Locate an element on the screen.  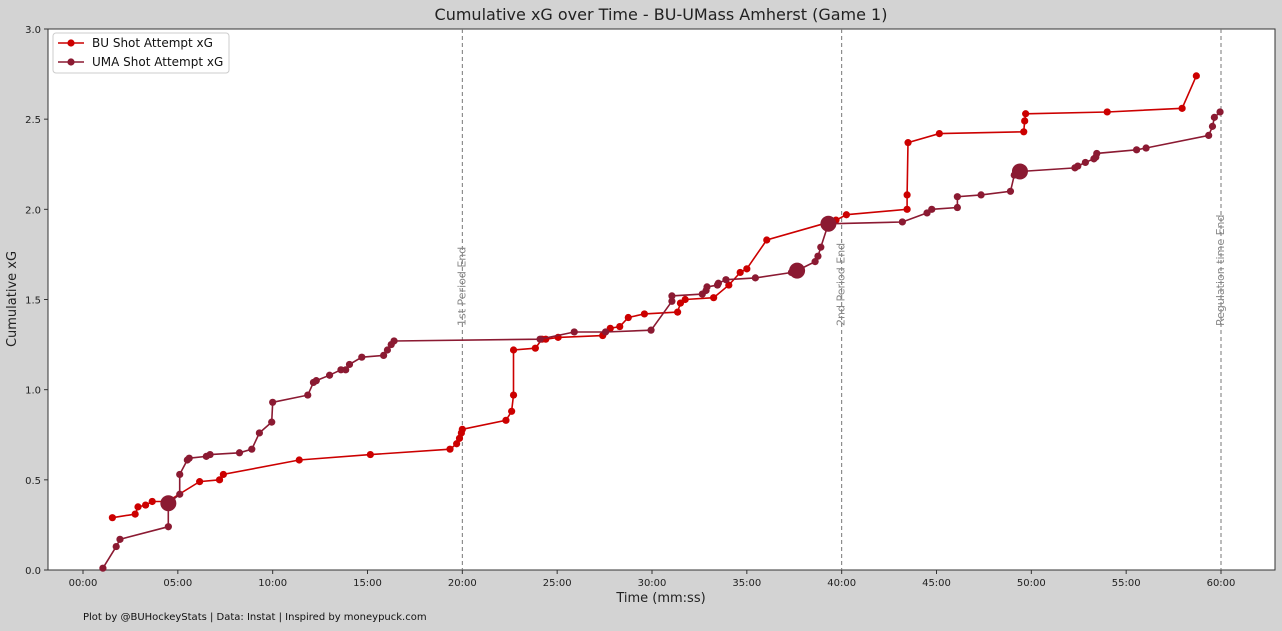
y-tick-label: 1.0 is located at coordinates (33, 391).